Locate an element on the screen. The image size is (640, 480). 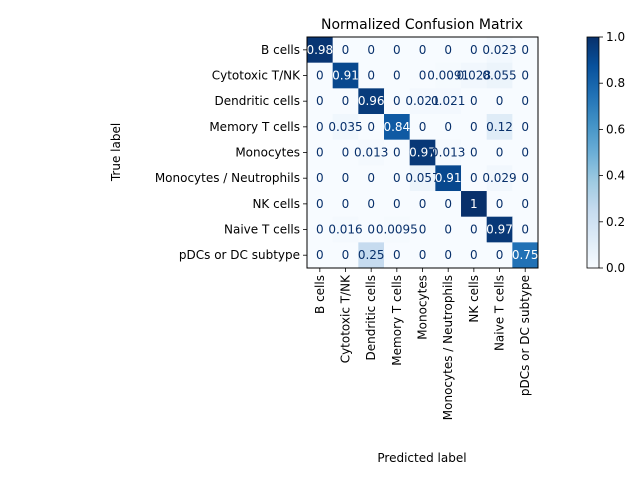
y-tick-label: B cells is located at coordinates (280, 50).